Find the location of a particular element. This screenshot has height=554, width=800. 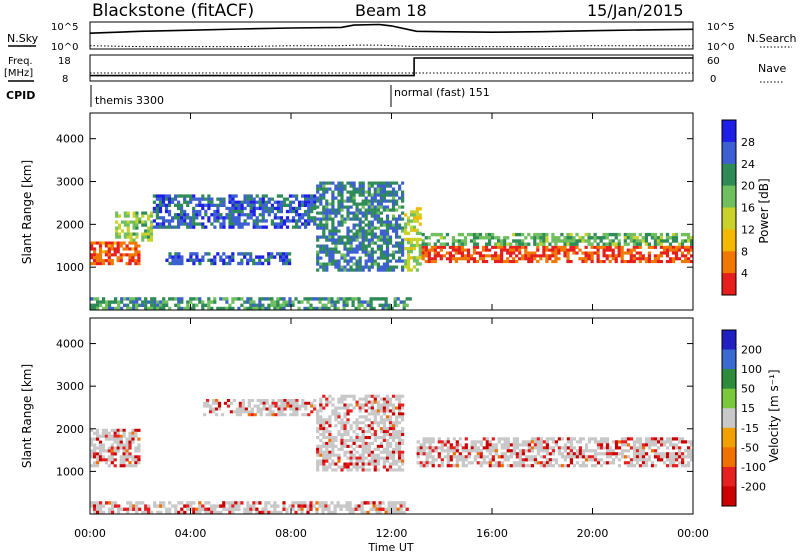

freq-tick-top: 18 is located at coordinates (64, 61).